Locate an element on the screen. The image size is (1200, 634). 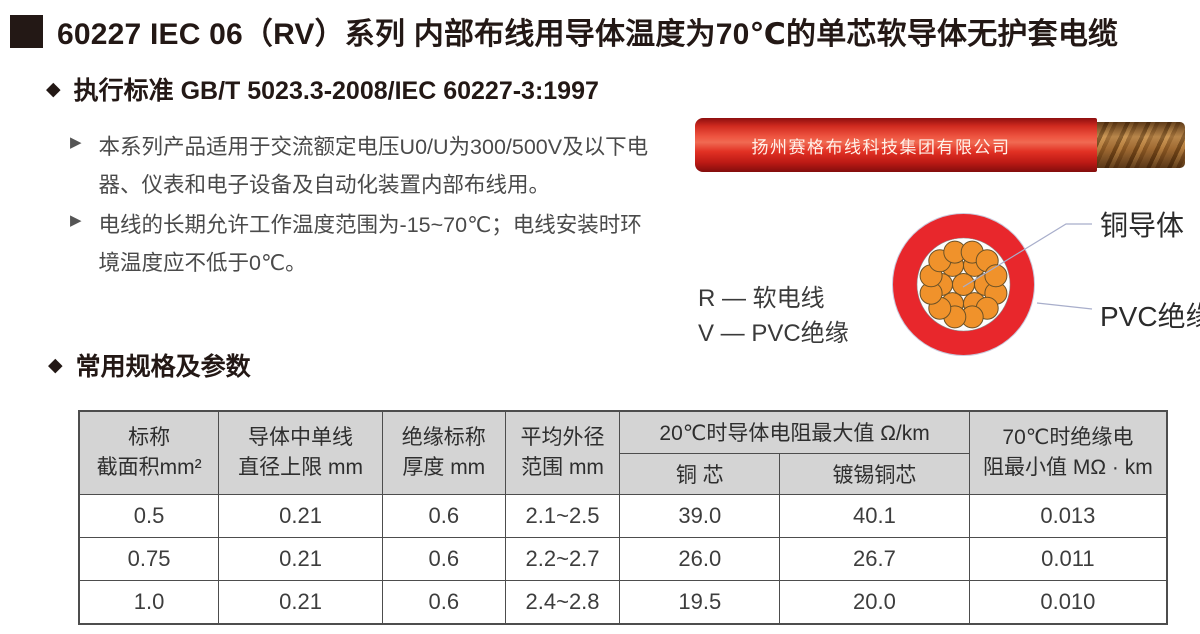
specs-heading-row: ◆ 常用规格及参数 is located at coordinates (149, 365).